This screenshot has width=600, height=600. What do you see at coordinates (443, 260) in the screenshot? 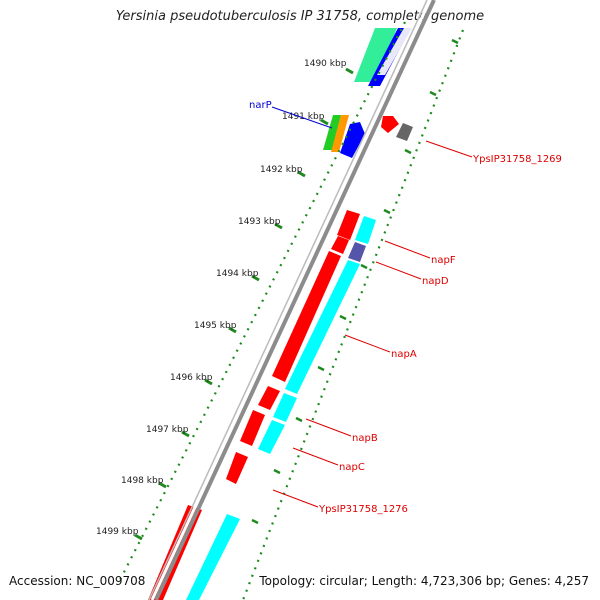
I see `gene-label-napf: napF` at bounding box center [443, 260].